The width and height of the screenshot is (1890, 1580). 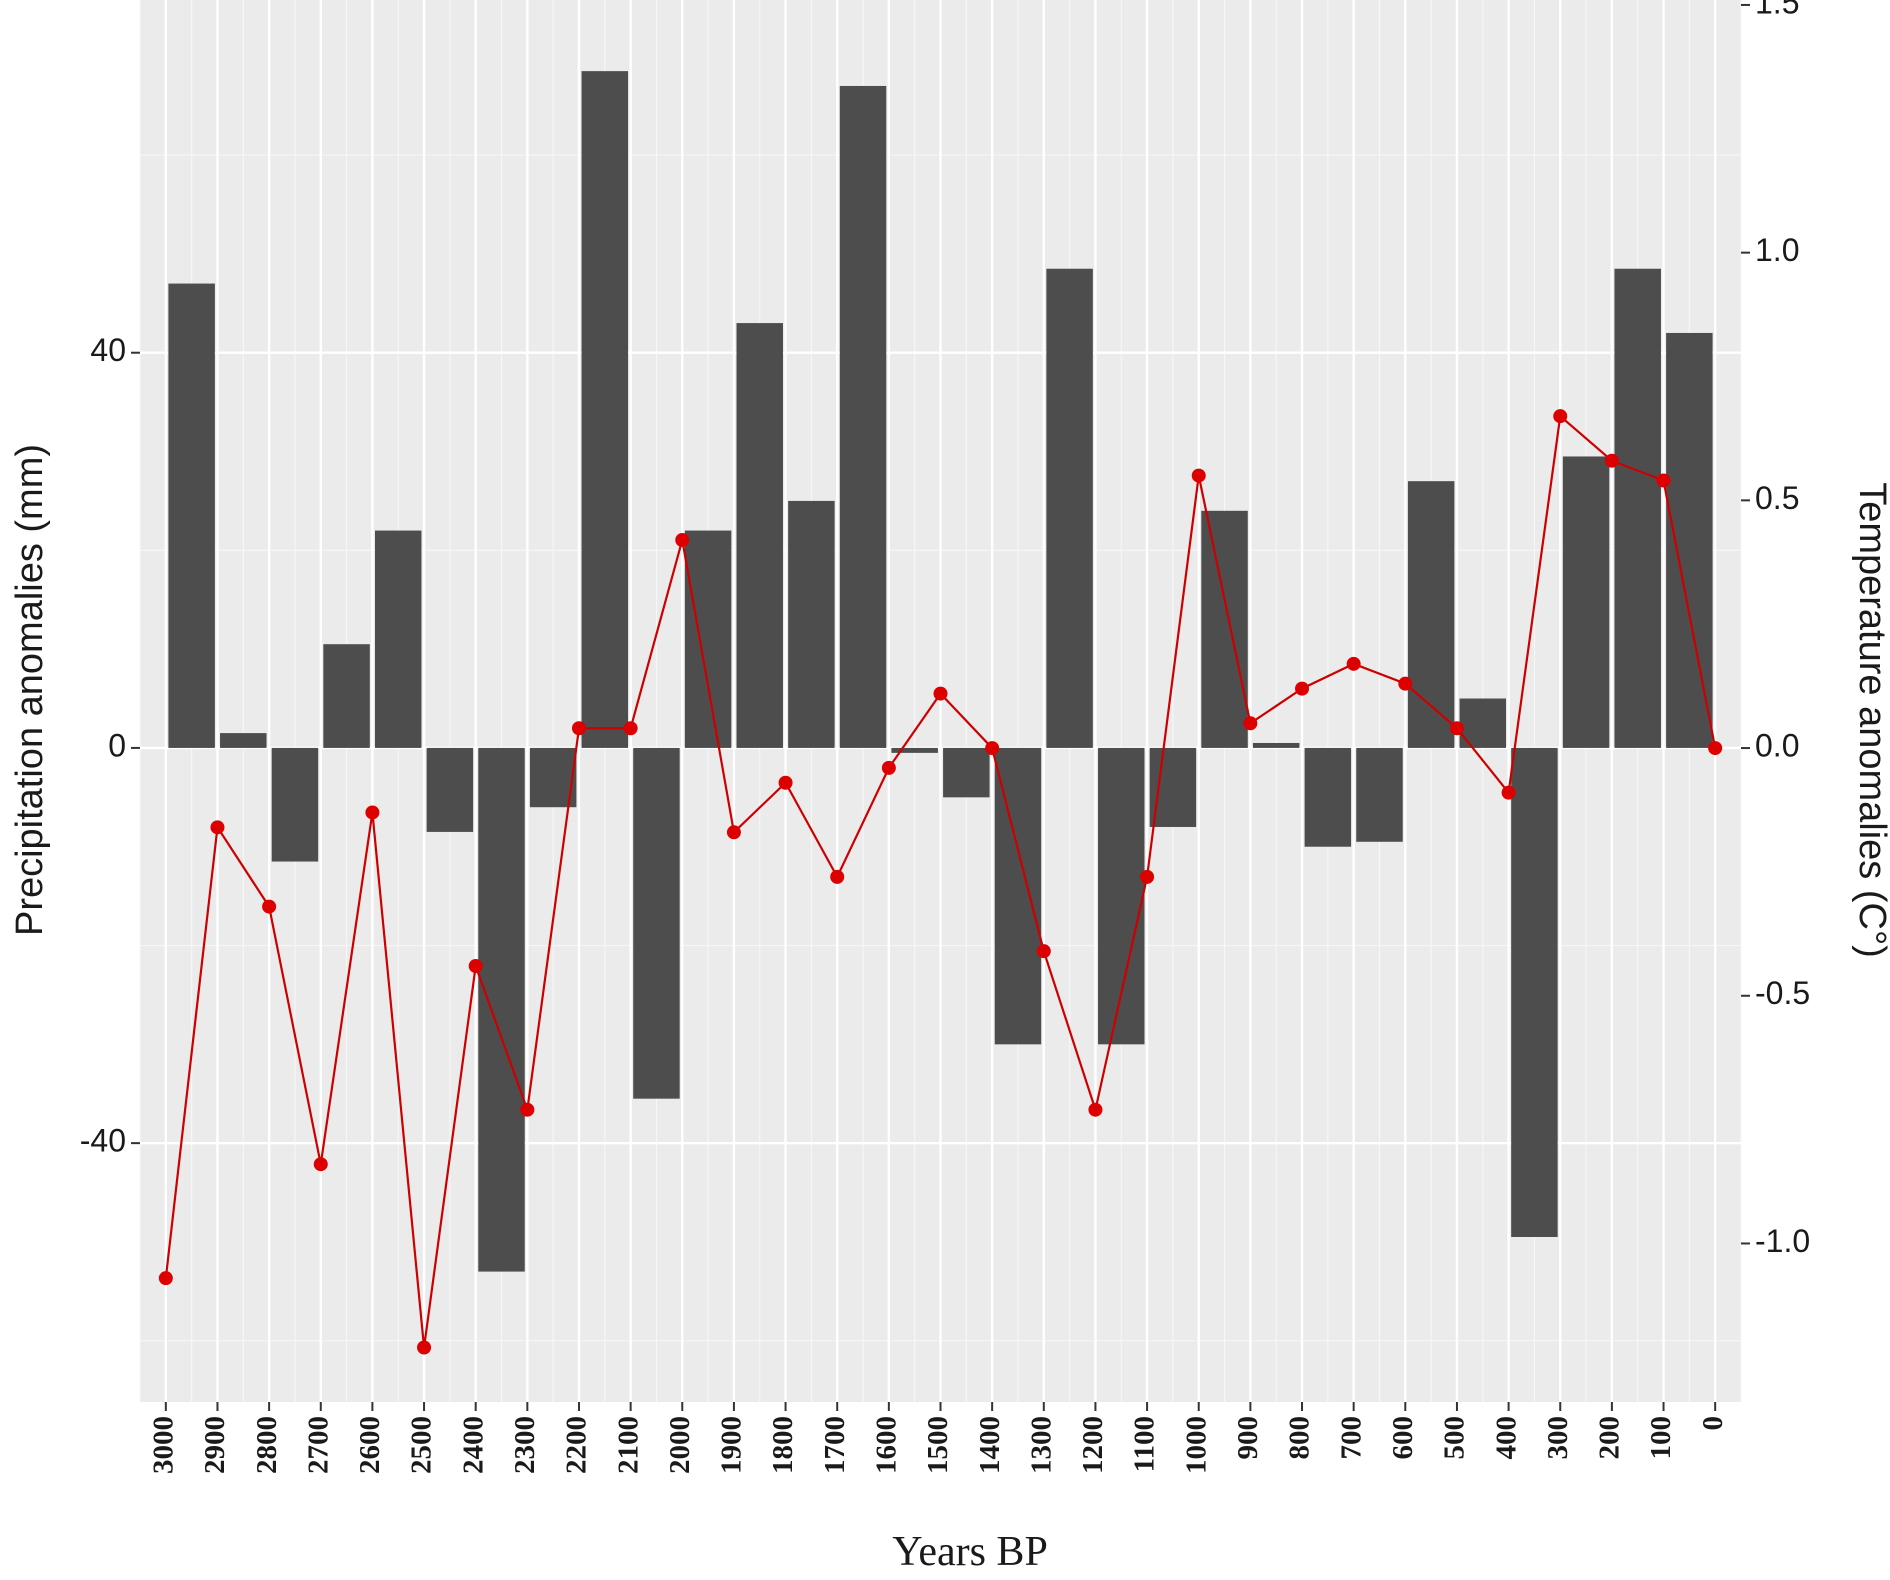 What do you see at coordinates (1777, 746) in the screenshot?
I see `y-right-tick-label: 0.0` at bounding box center [1777, 746].